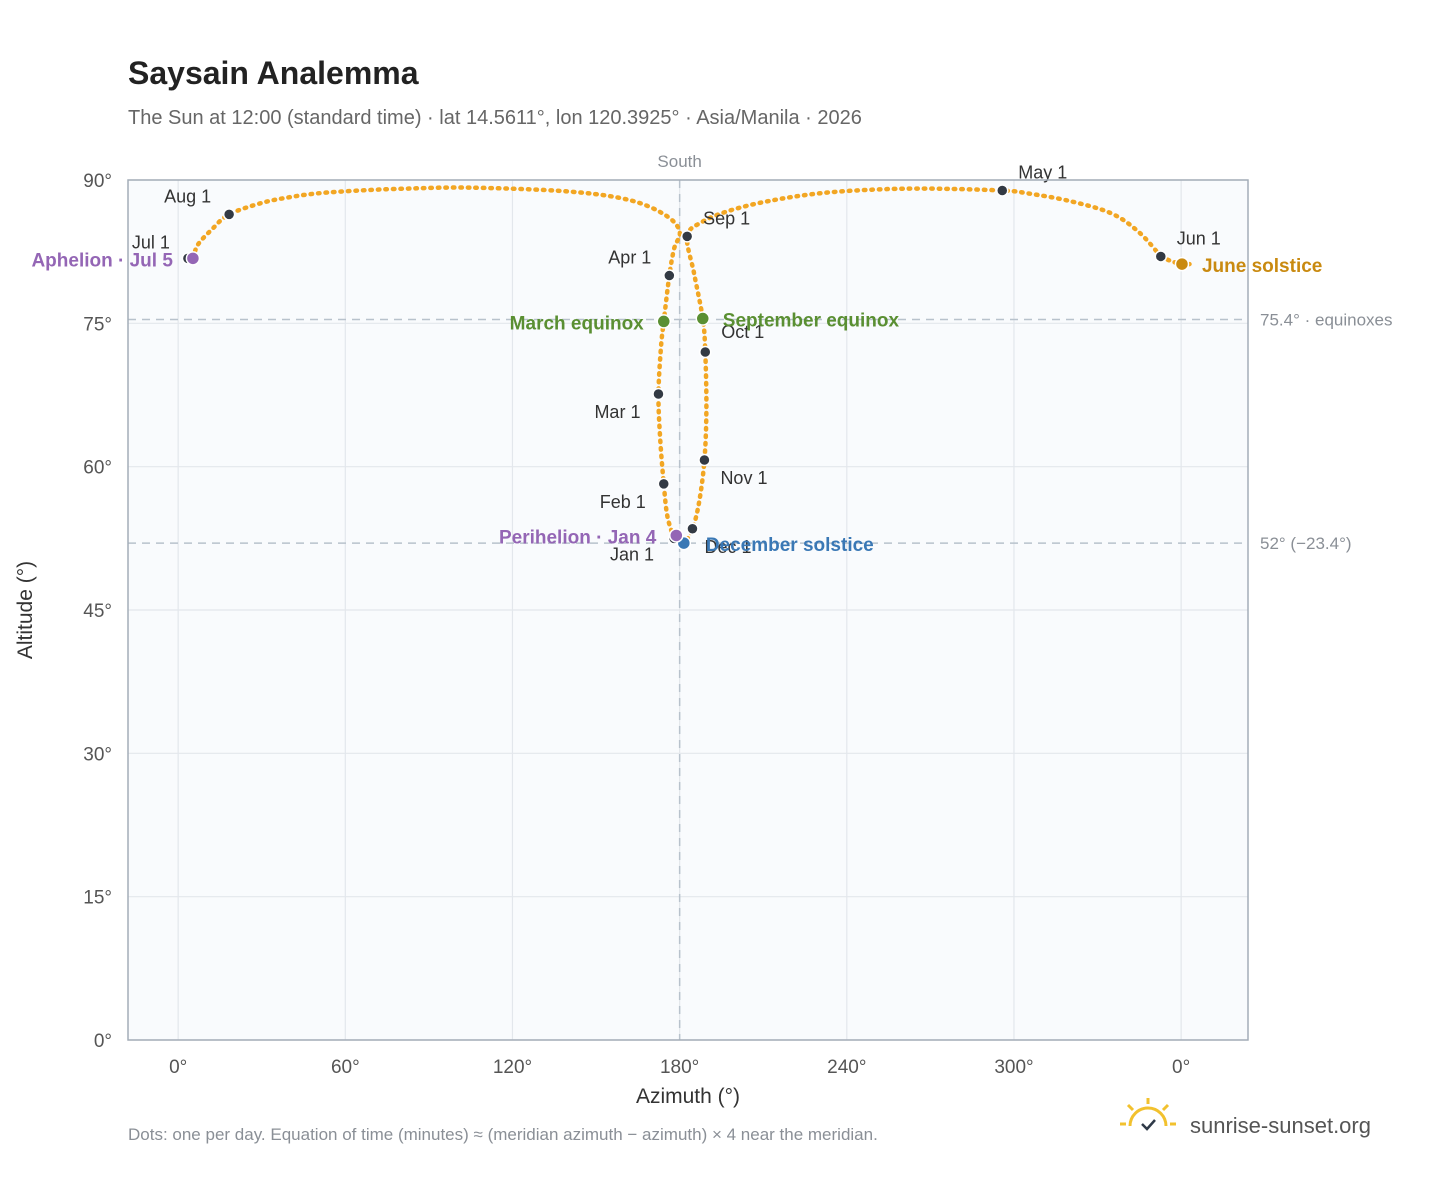  What do you see at coordinates (629, 258) in the screenshot?
I see `month-label: Apr 1` at bounding box center [629, 258].